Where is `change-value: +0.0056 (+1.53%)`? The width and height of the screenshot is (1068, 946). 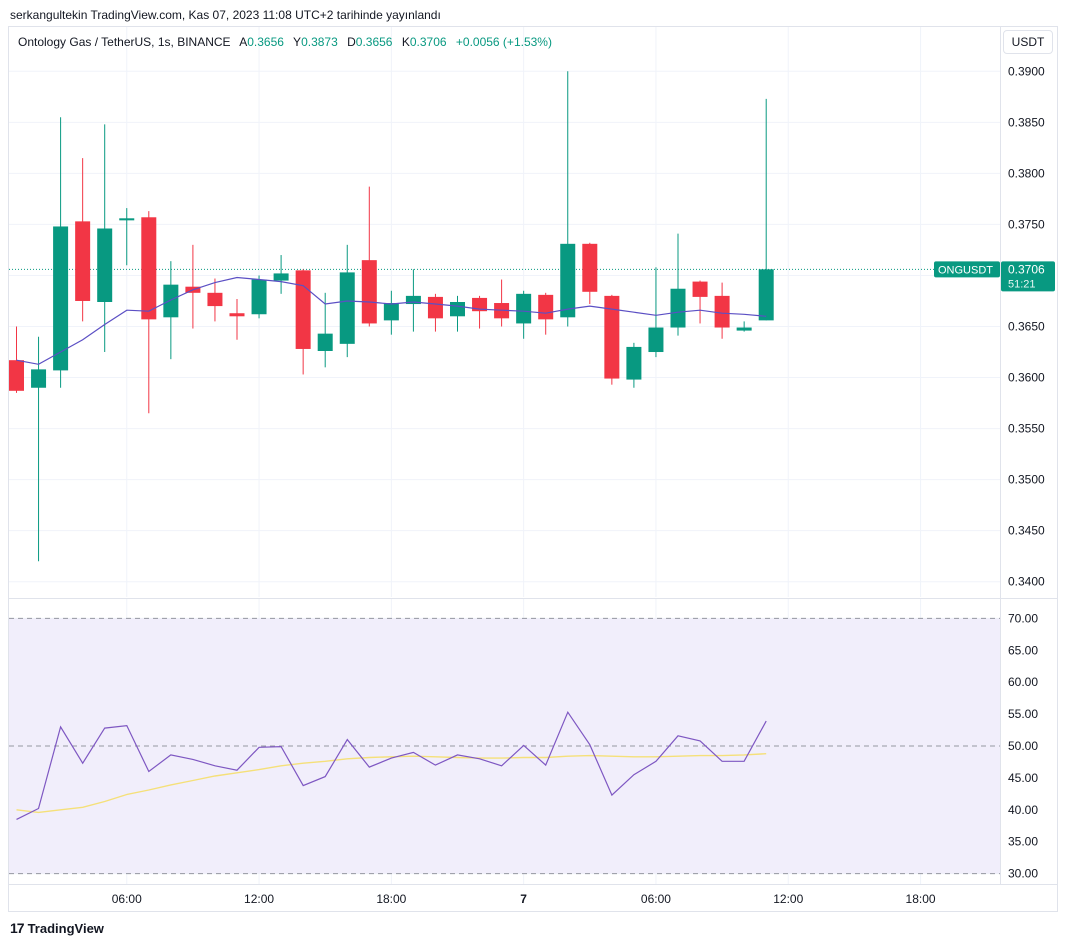
change-value: +0.0056 (+1.53%) is located at coordinates (503, 42).